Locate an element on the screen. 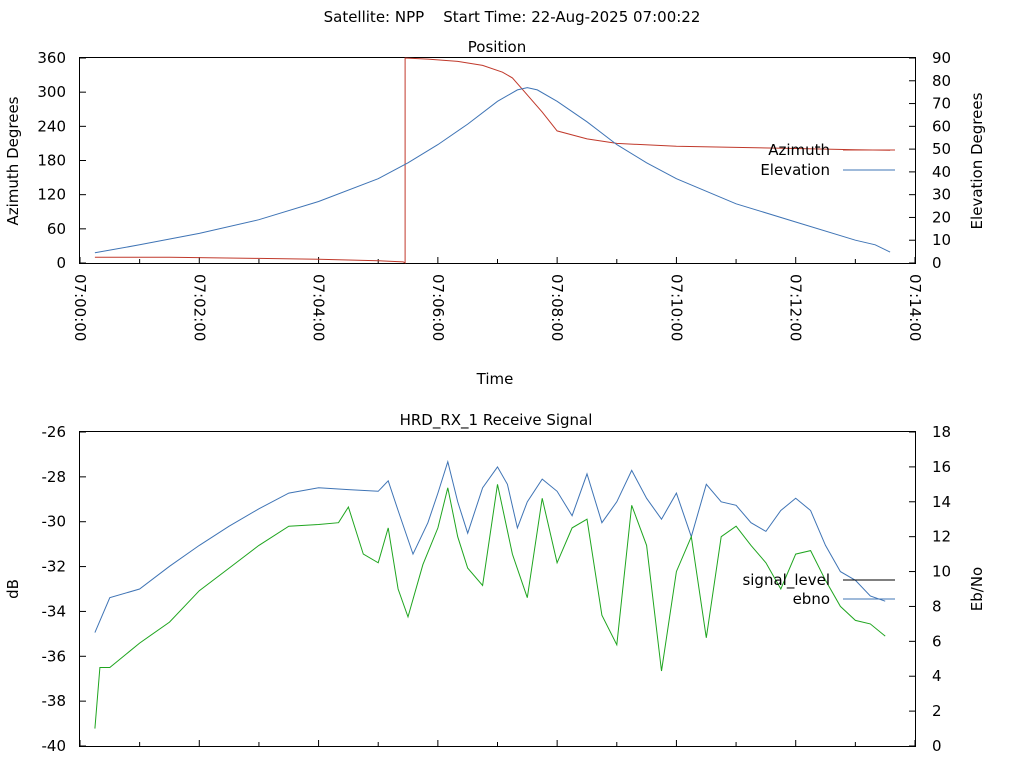 The height and width of the screenshot is (768, 1024). signal-legend: signal_level ebno is located at coordinates (818, 589).